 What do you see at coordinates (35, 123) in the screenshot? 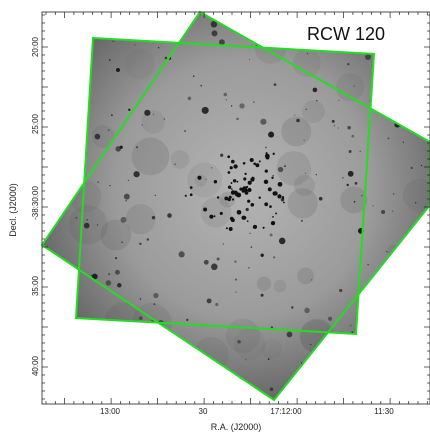
I see `y-tick-label: 25:00` at bounding box center [35, 123].